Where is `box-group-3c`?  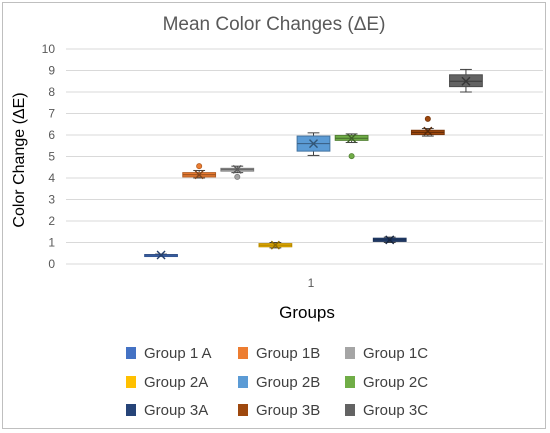
box-group-3c is located at coordinates (466, 80).